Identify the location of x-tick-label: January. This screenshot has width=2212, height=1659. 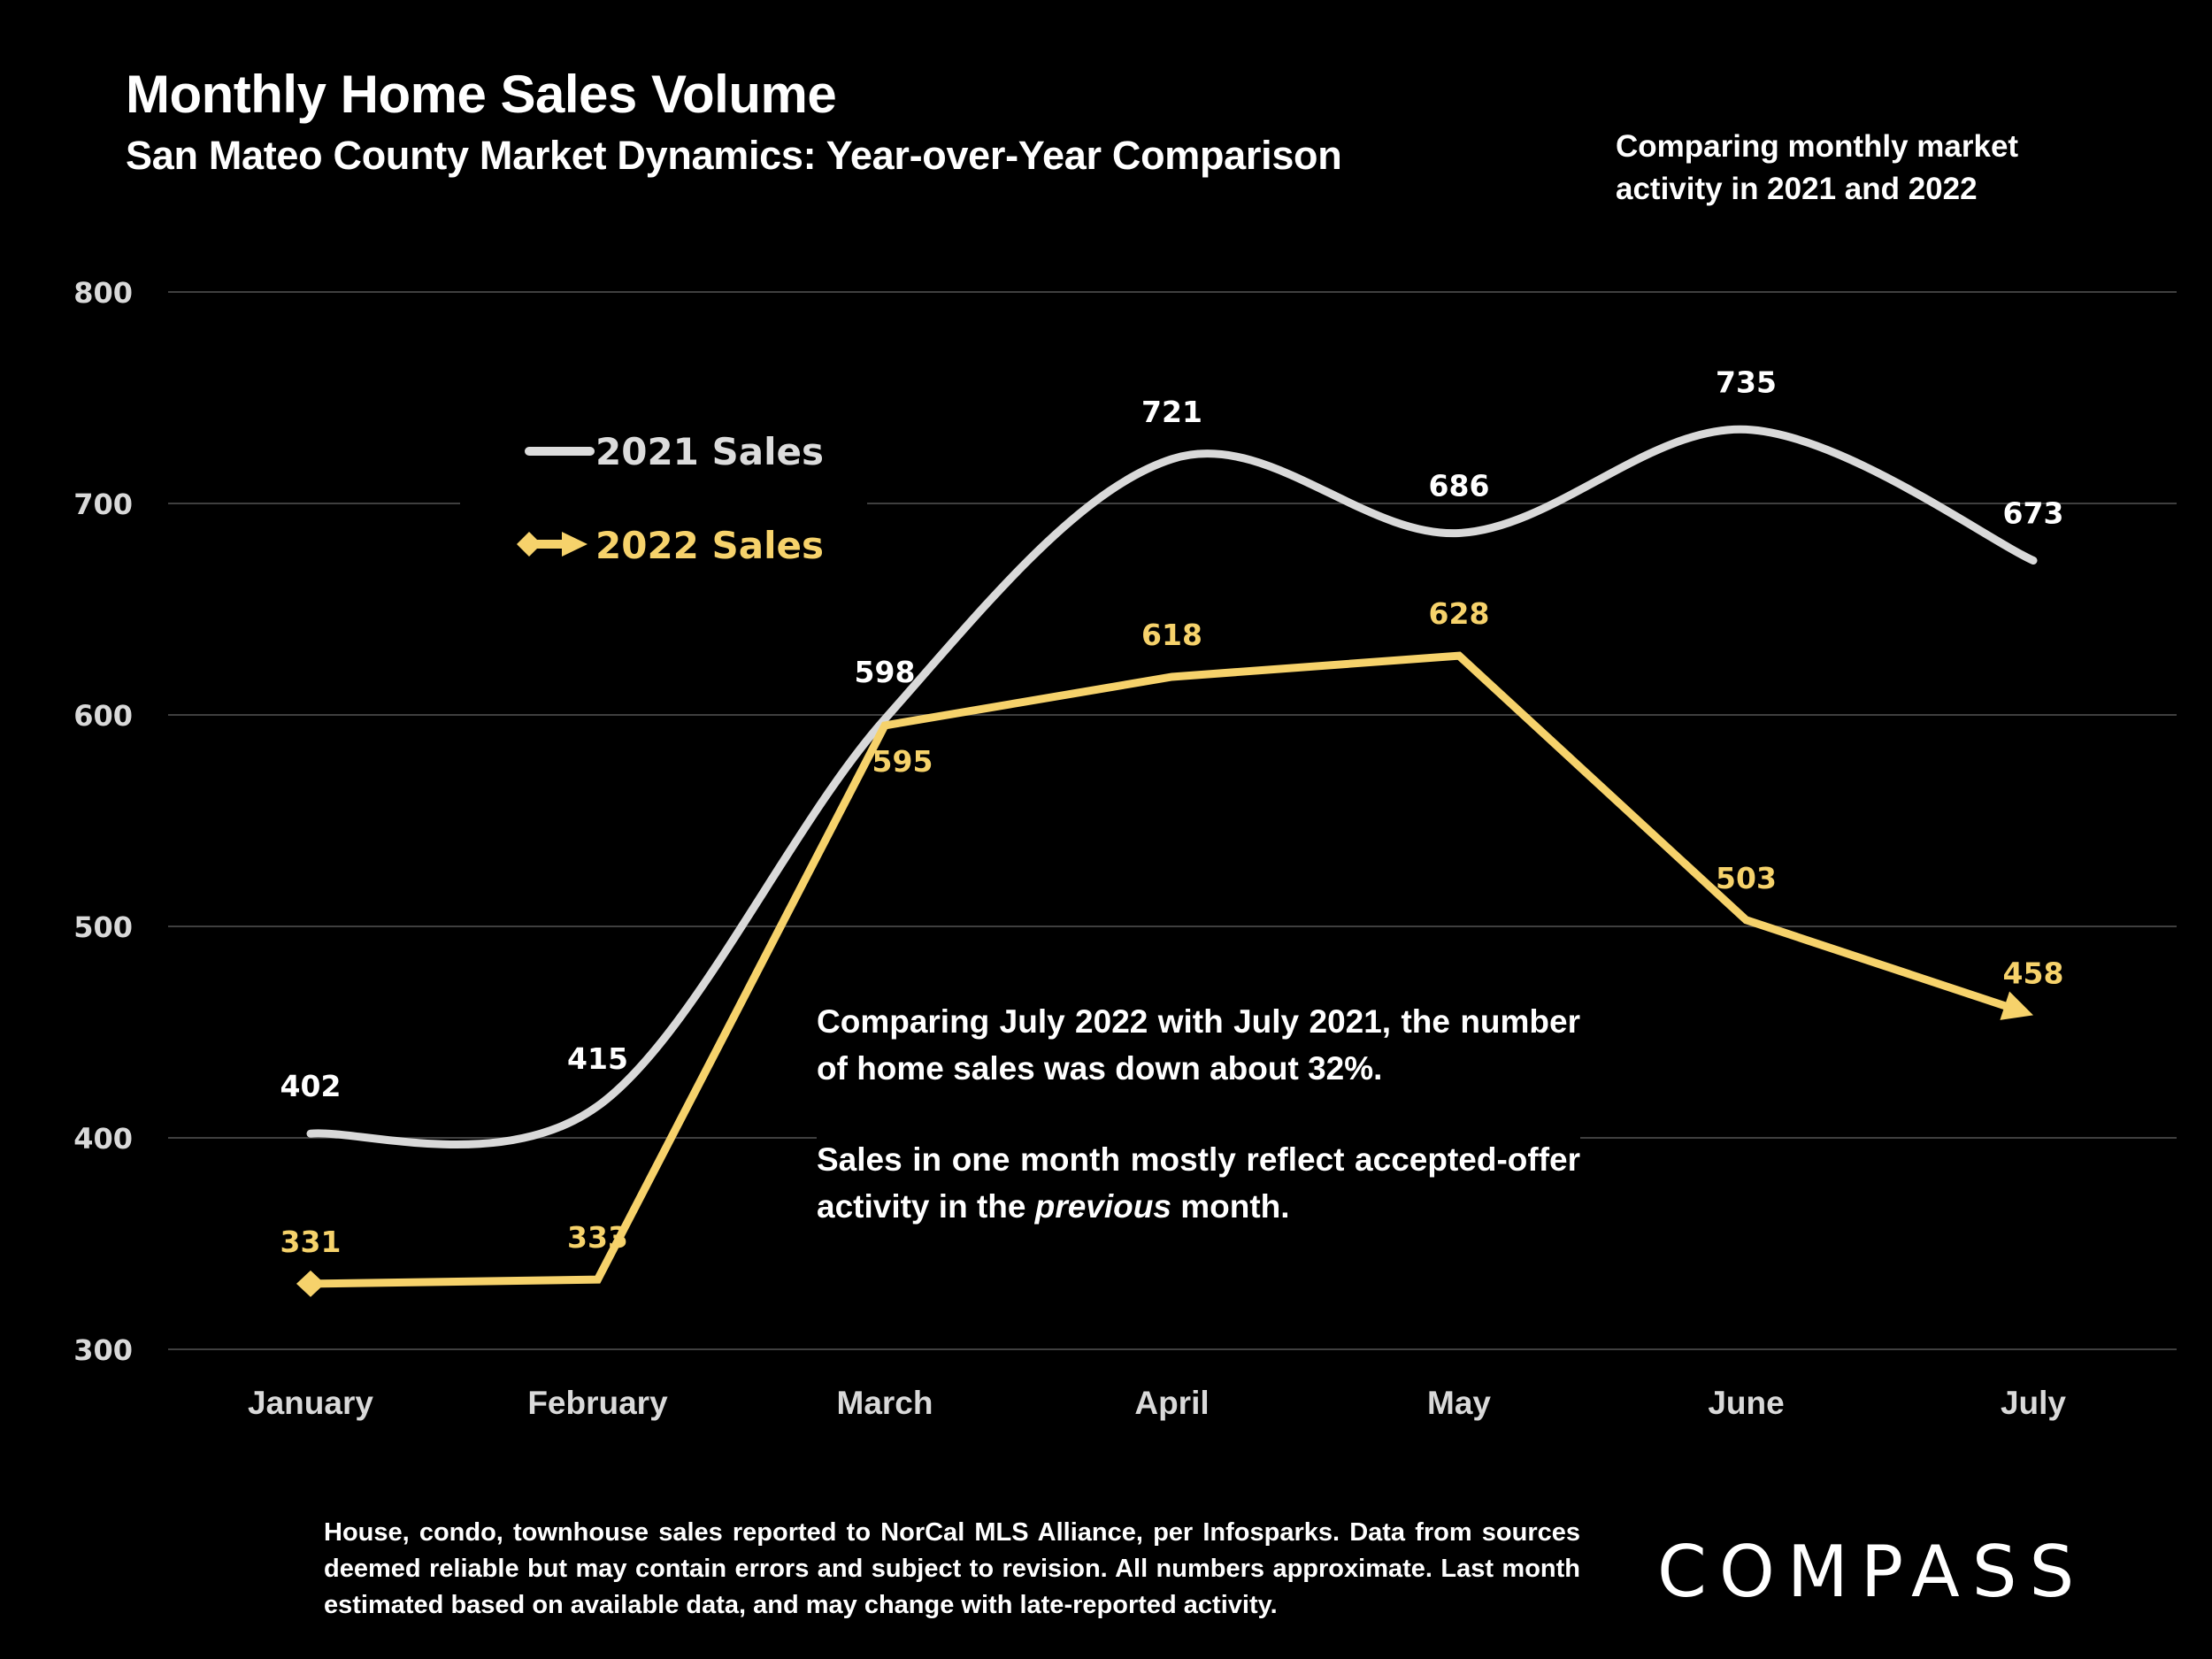
(310, 1403).